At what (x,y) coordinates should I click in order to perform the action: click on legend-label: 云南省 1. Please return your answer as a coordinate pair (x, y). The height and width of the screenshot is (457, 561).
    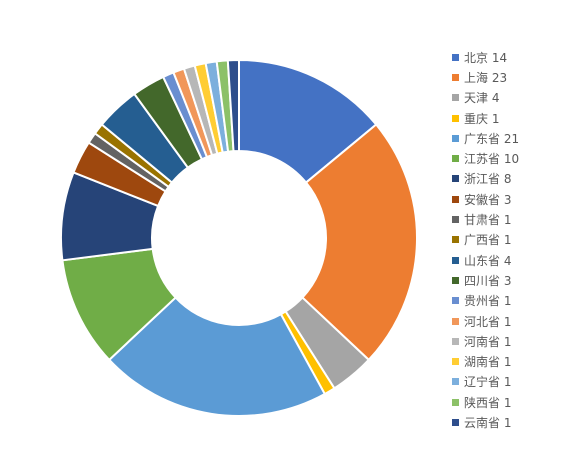
    Looking at the image, I should click on (488, 422).